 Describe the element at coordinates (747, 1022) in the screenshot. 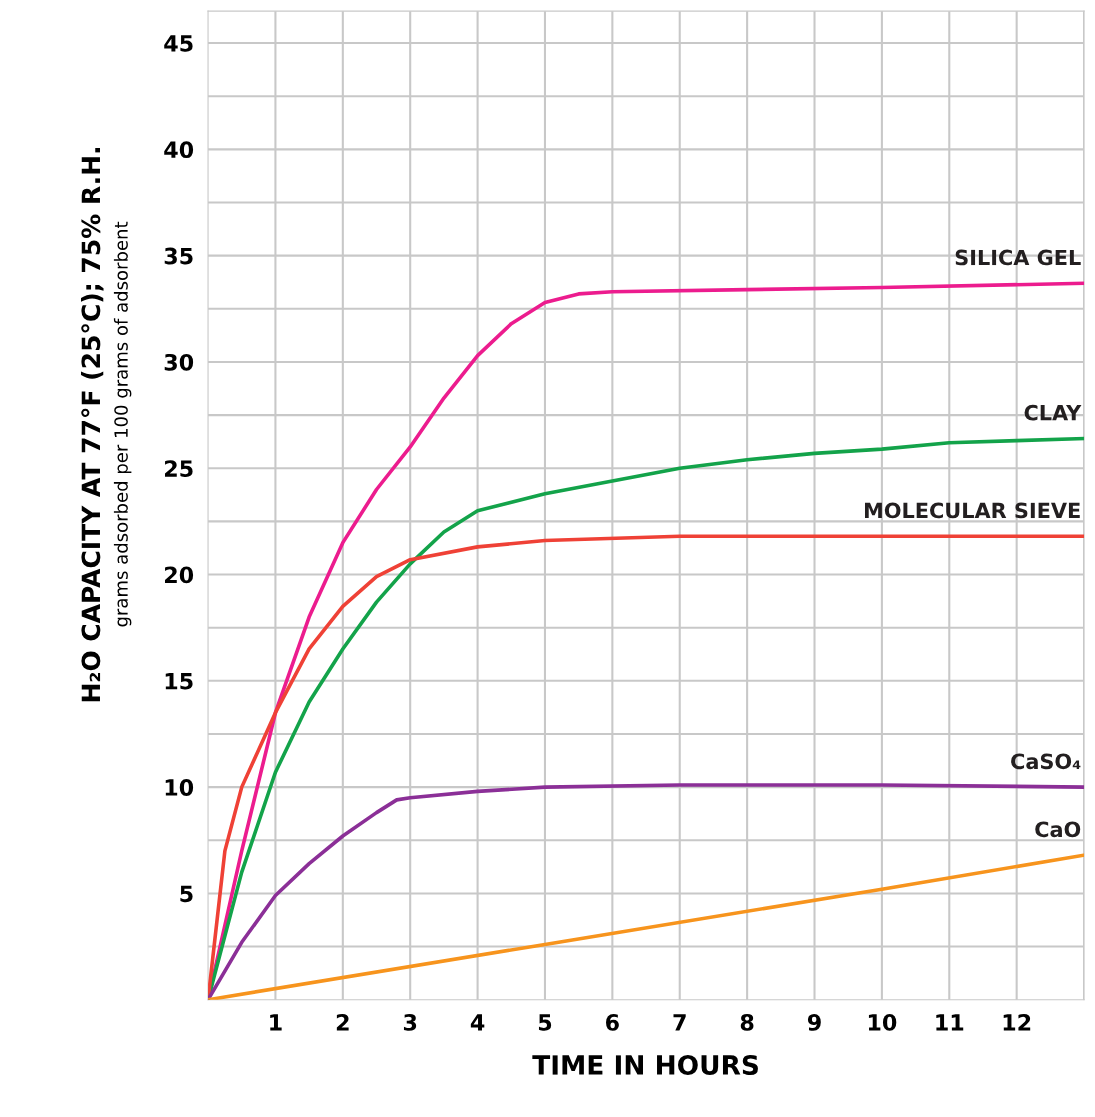

I see `x-tick-label: 8` at that location.